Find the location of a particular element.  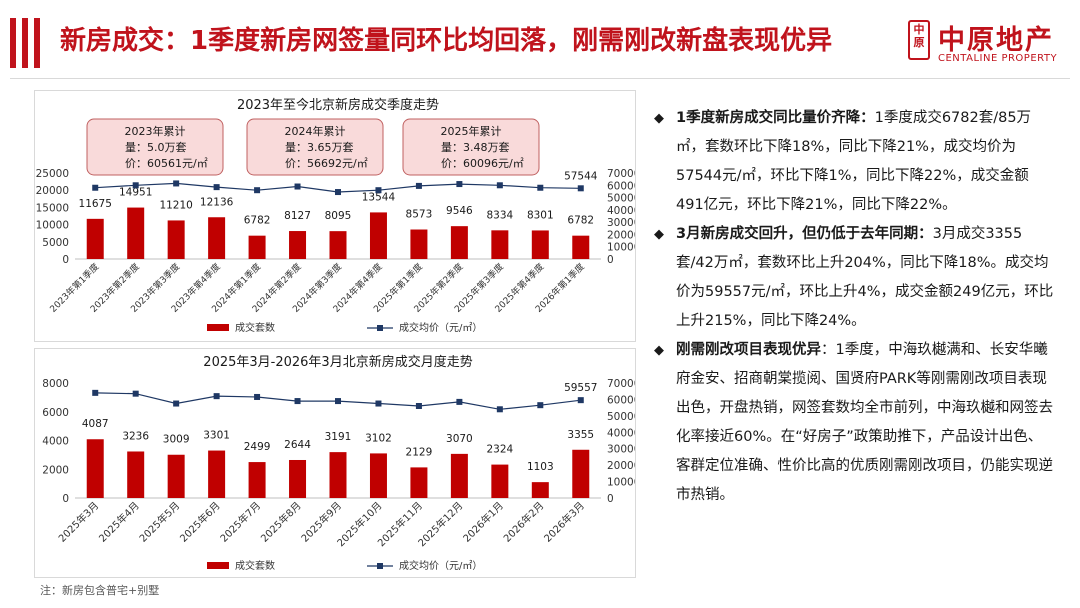

bar-data-label: 3355 is located at coordinates (580, 435).